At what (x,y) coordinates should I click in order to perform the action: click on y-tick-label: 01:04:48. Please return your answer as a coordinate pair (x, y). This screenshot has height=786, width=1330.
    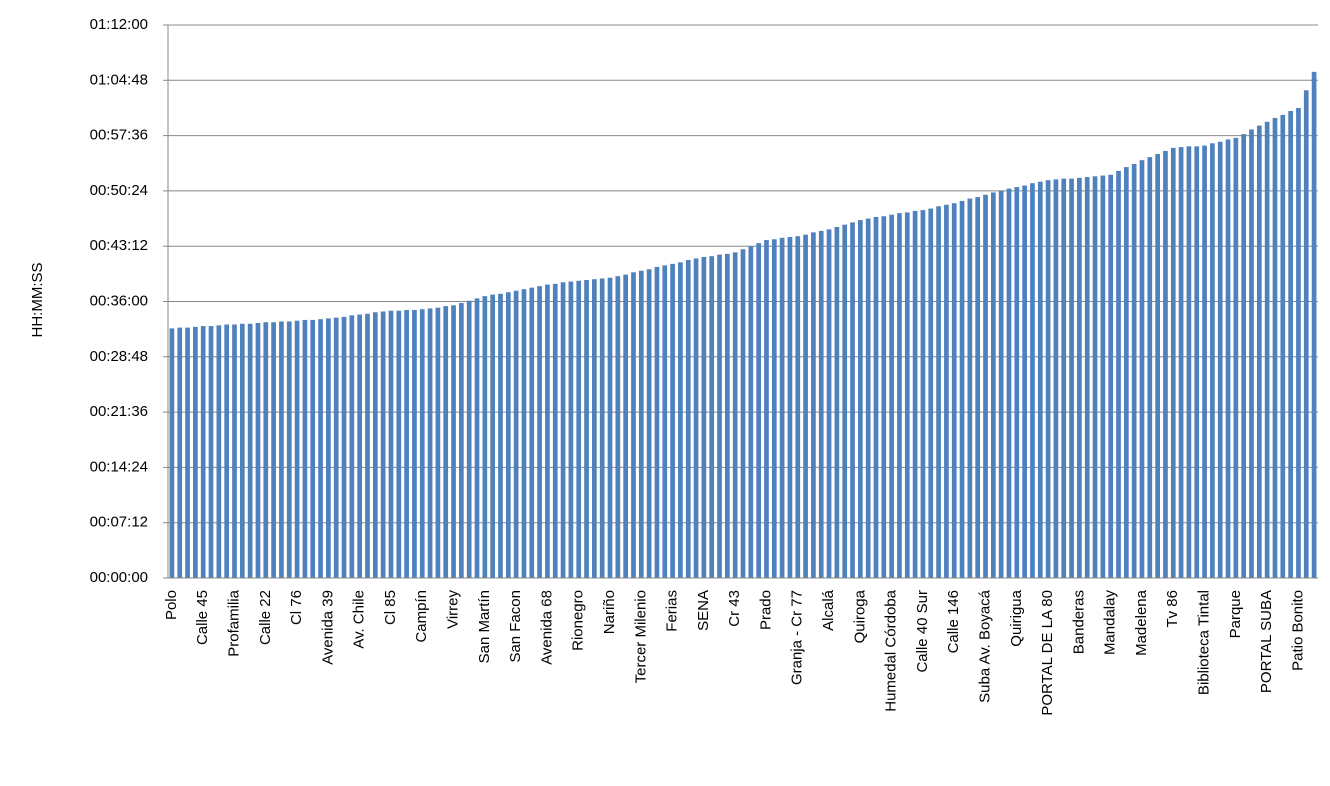
    Looking at the image, I should click on (119, 79).